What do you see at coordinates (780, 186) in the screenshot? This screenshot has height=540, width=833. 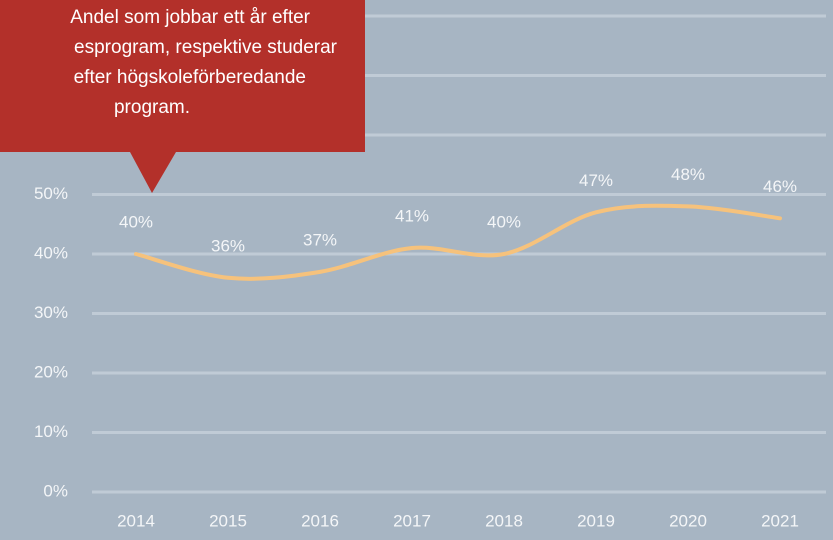 I see `data-label: 46%` at bounding box center [780, 186].